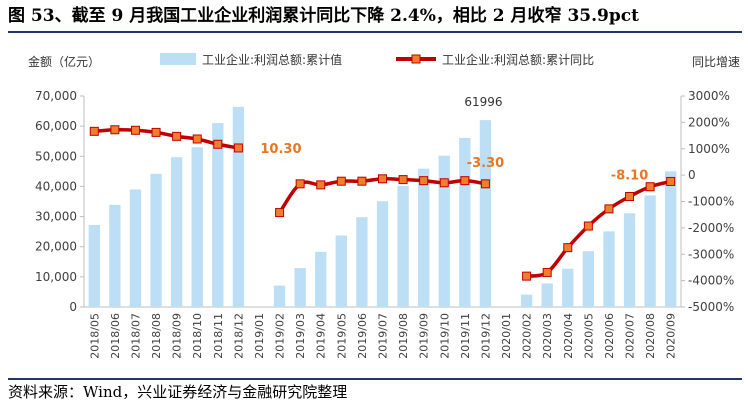 The width and height of the screenshot is (748, 416). I want to click on x-tick-label: 2020/02, so click(527, 336).